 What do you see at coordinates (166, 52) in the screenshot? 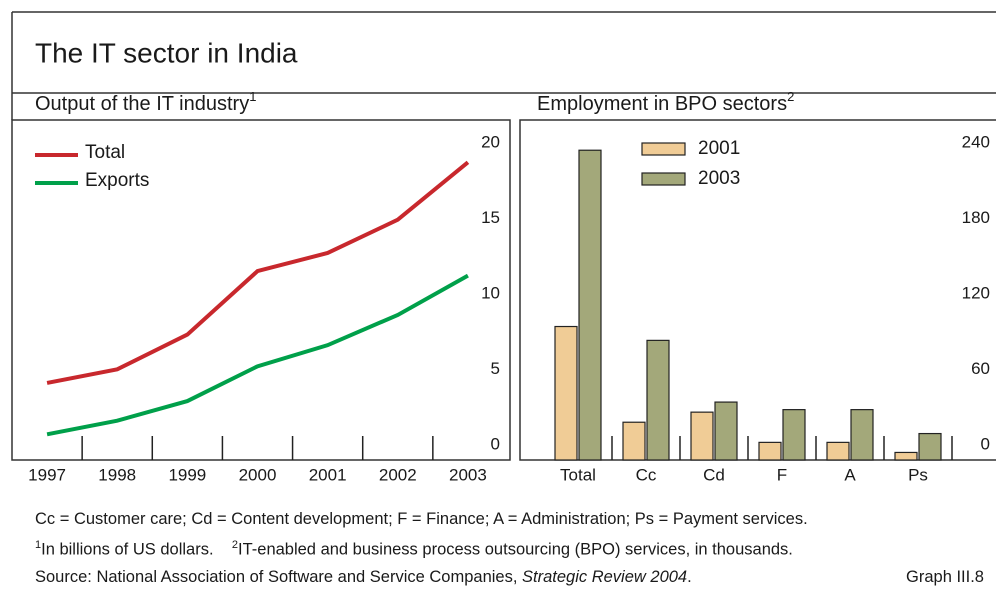
I see `title: The IT sector in India` at bounding box center [166, 52].